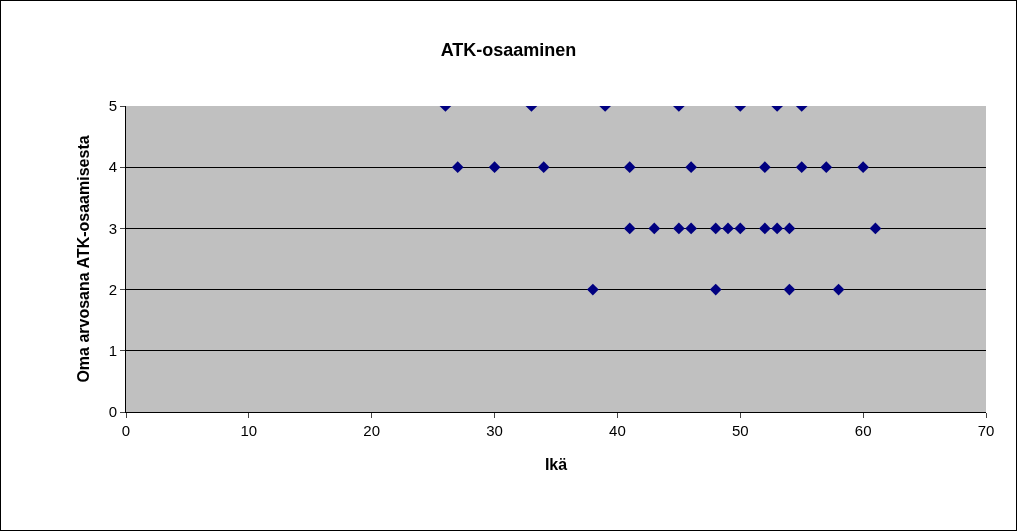  Describe the element at coordinates (863, 430) in the screenshot. I see `x-tick-label: 60` at that location.